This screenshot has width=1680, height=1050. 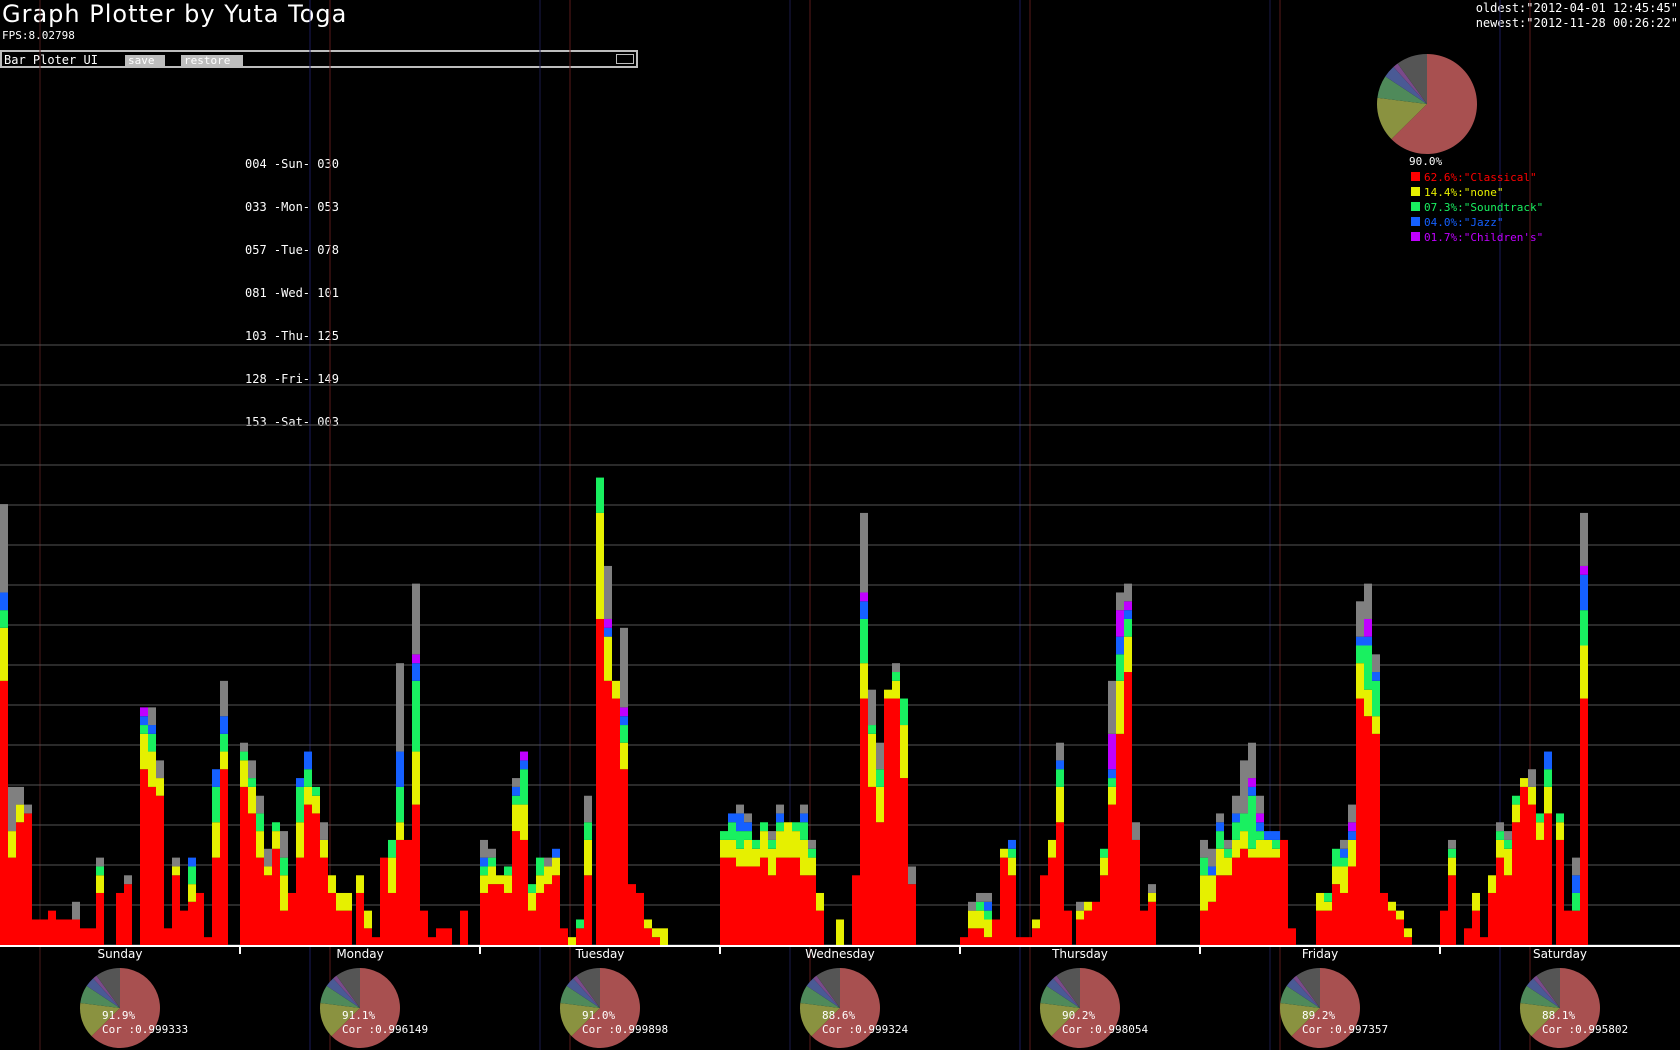 I want to click on oldest-date: oldest:"2012-04-01 12:45:45", so click(x=1576, y=8).